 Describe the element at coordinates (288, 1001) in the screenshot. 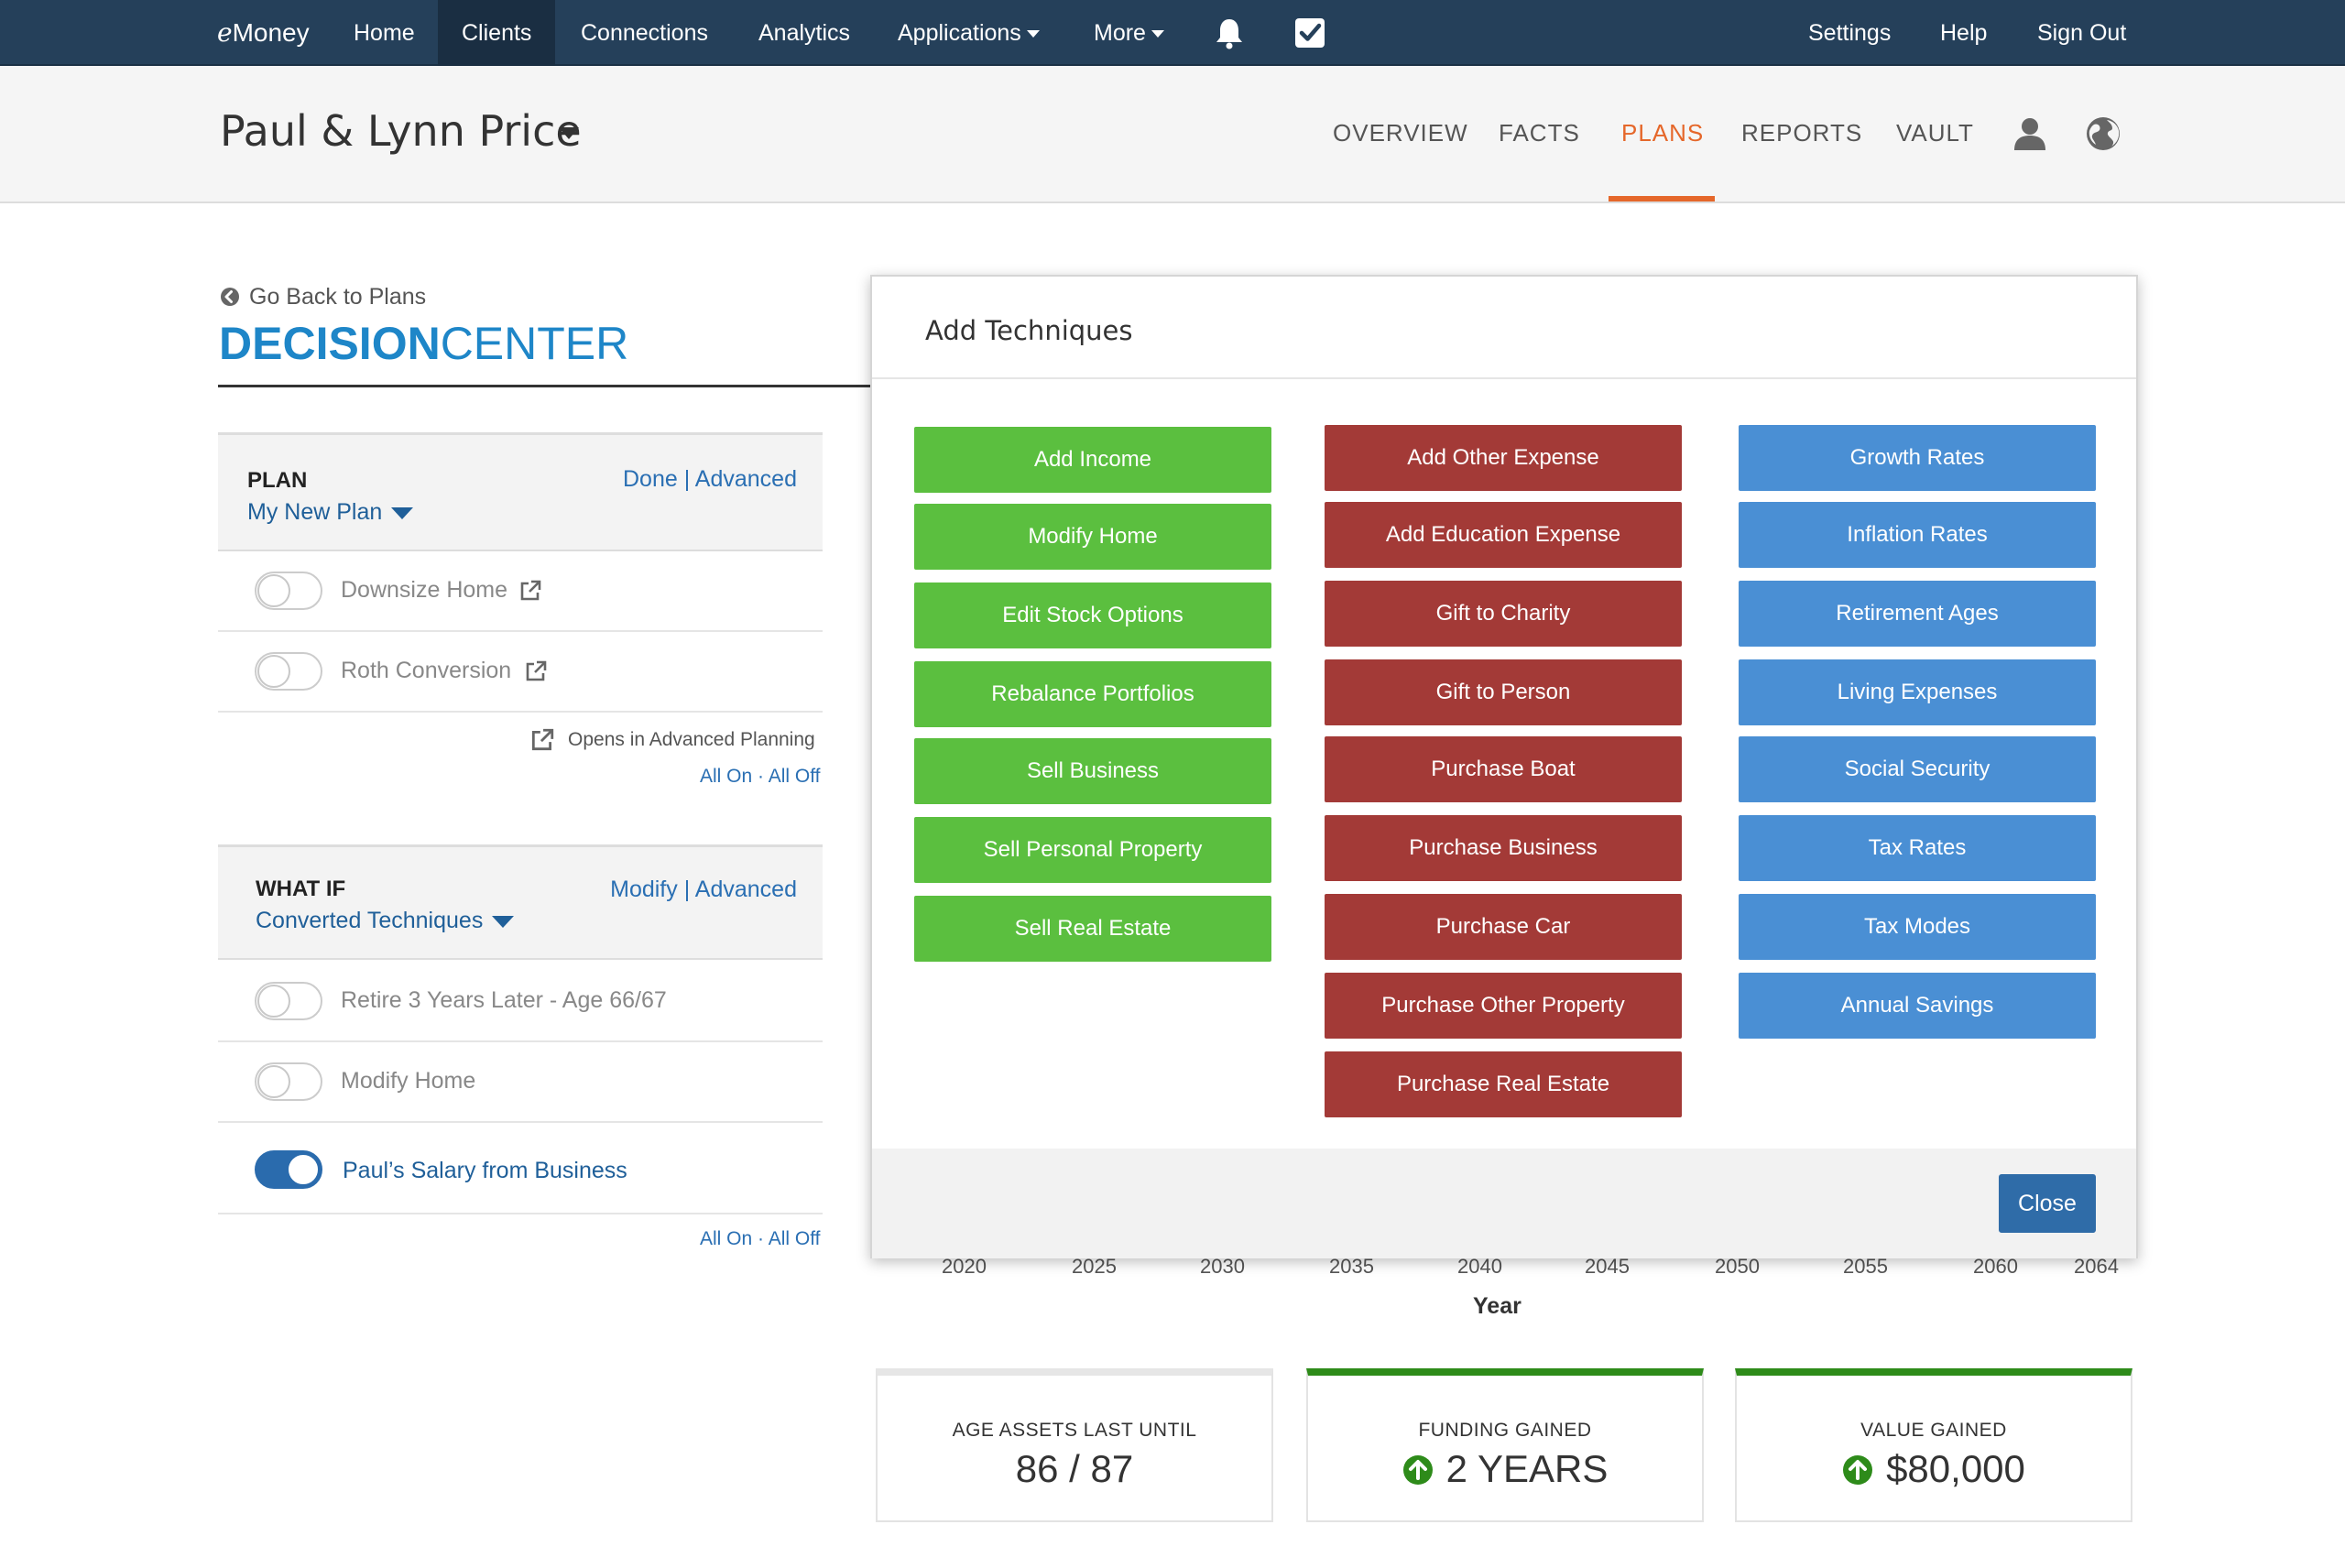

I see `retire-later-toggle` at that location.